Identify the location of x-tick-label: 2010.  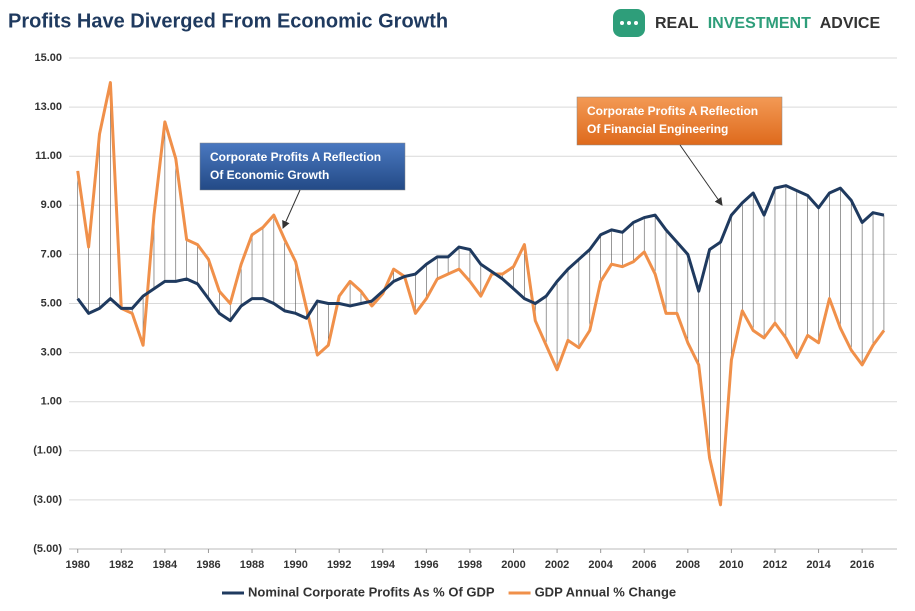
(731, 565).